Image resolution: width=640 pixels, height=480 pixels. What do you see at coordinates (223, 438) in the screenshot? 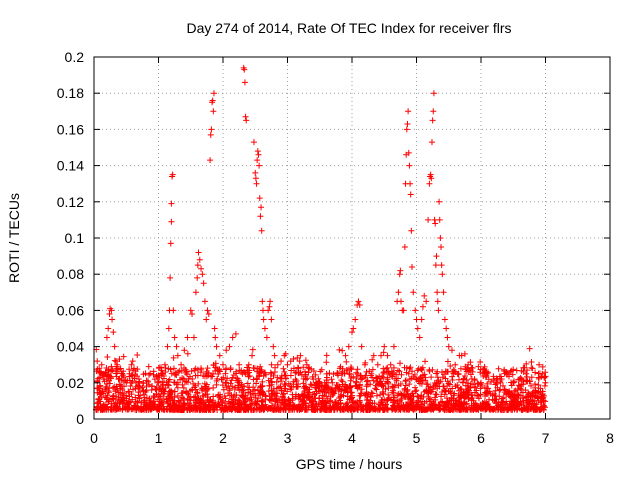
I see `x-tick-label: 2` at bounding box center [223, 438].